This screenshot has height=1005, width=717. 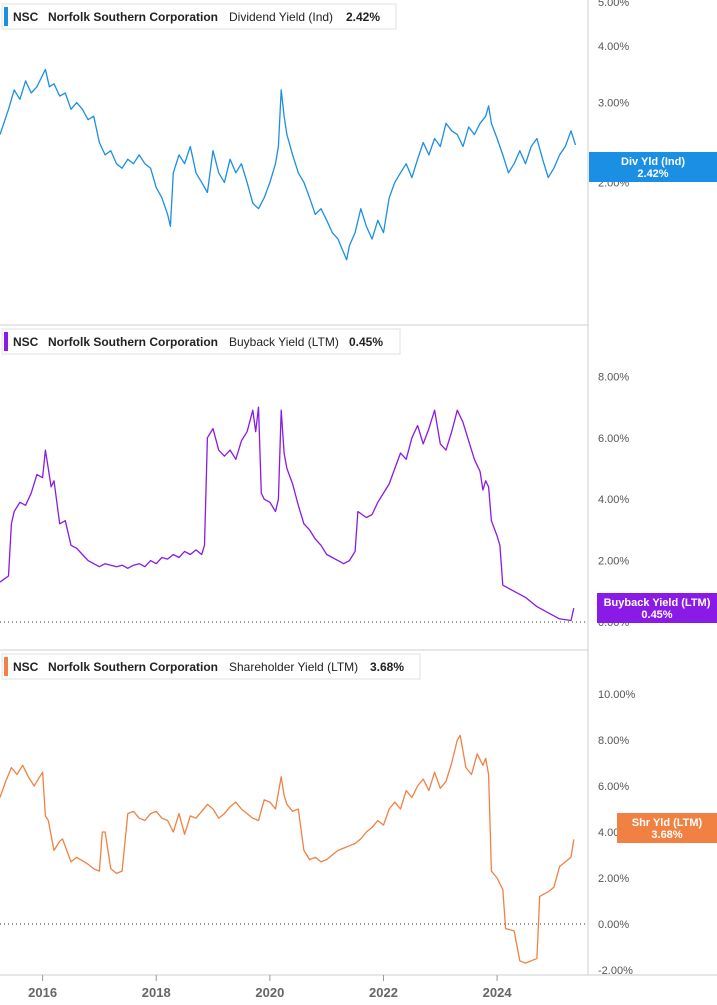 What do you see at coordinates (387, 667) in the screenshot?
I see `legend-value: 3.68%` at bounding box center [387, 667].